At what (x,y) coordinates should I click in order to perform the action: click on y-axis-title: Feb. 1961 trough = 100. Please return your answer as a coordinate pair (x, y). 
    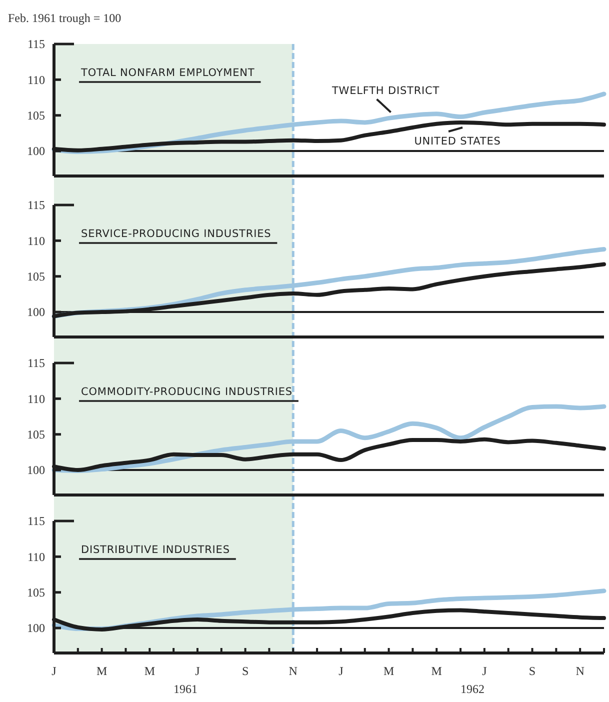
    Looking at the image, I should click on (65, 18).